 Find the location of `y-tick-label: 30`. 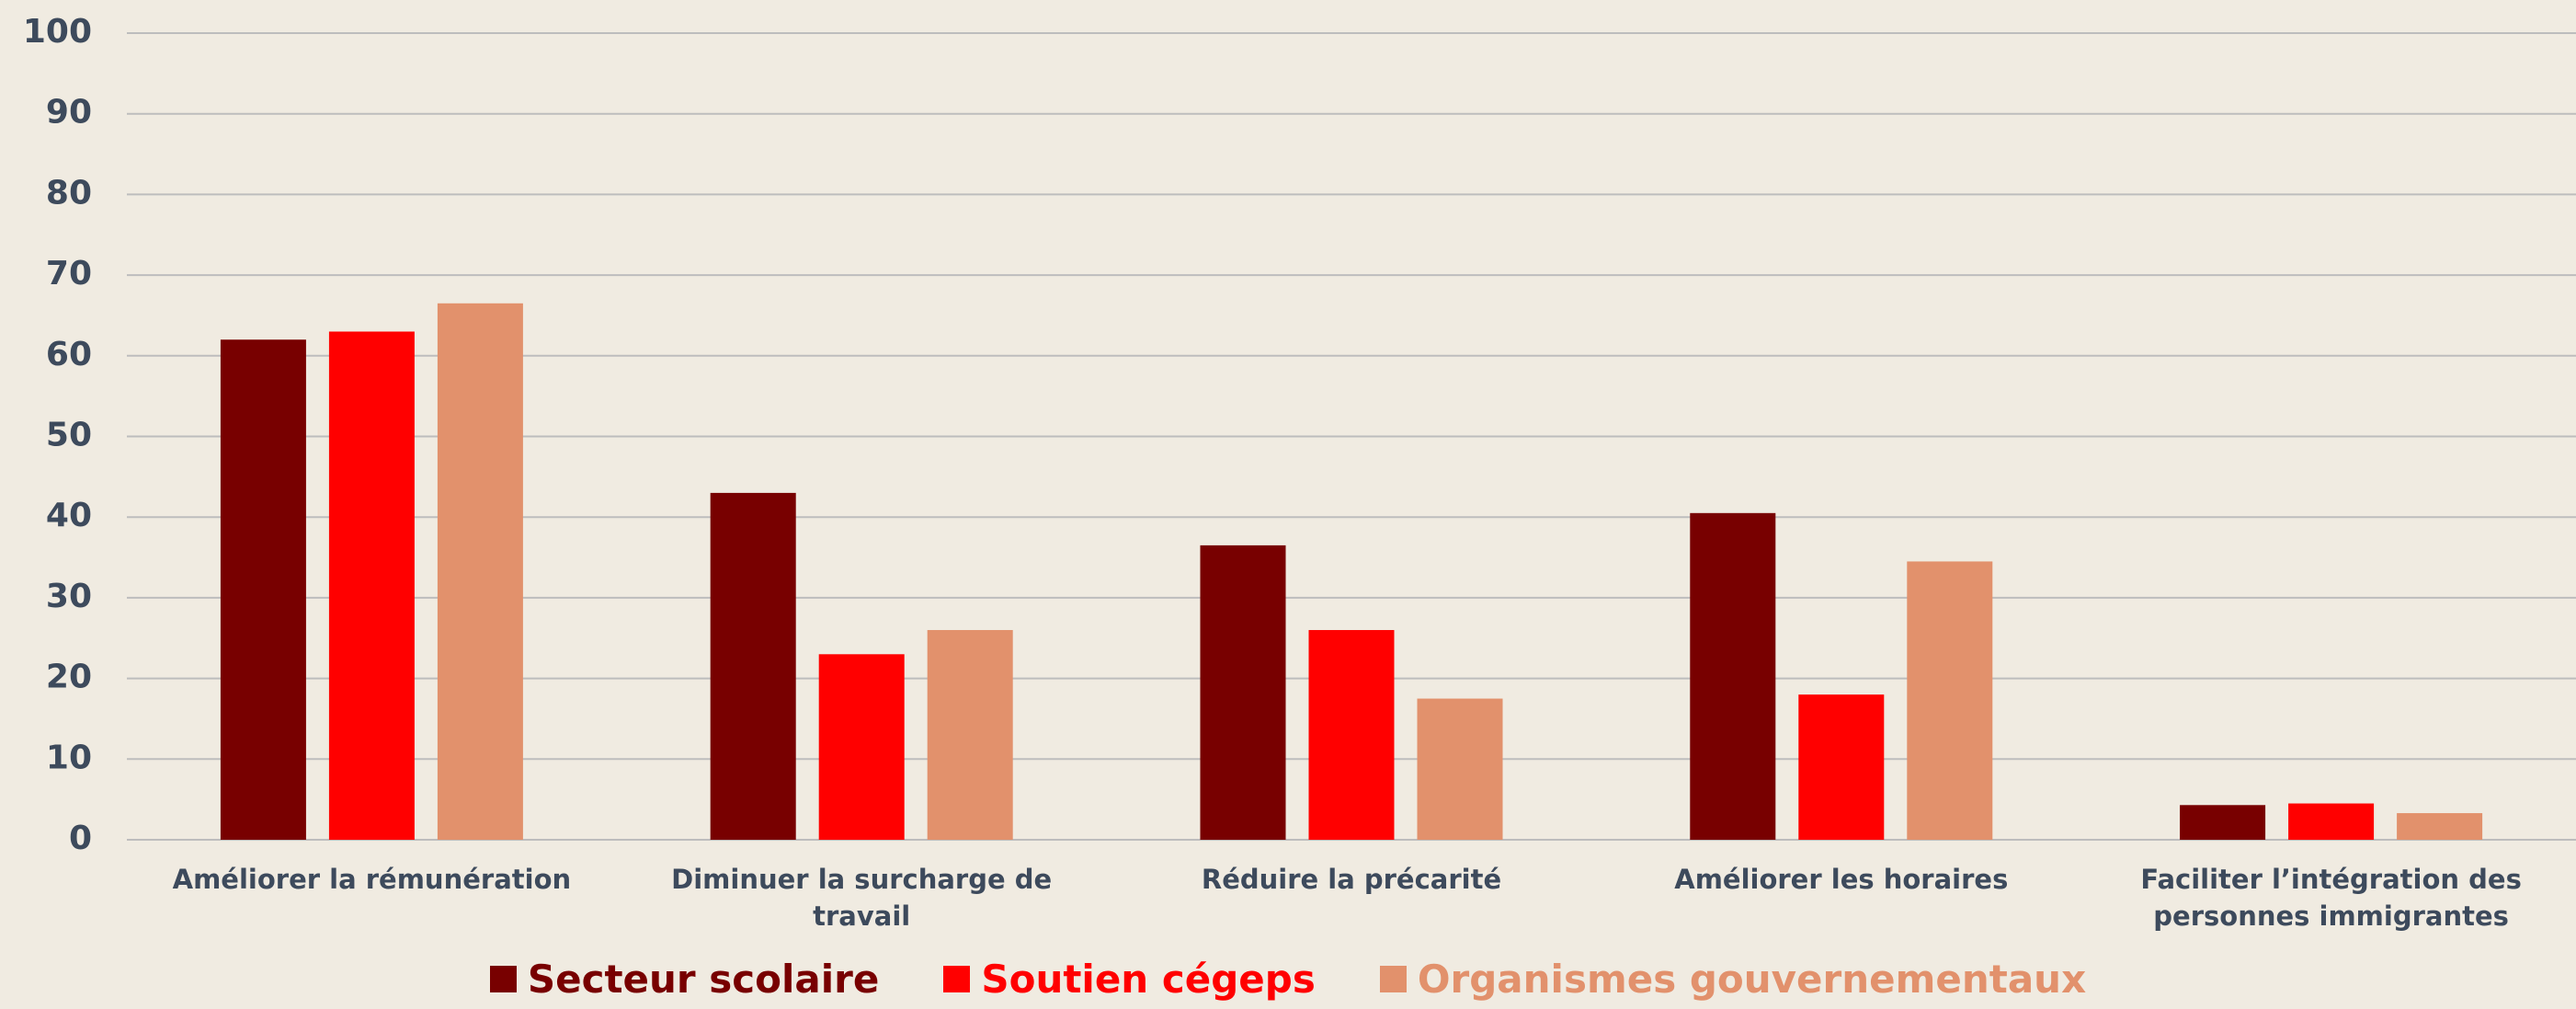

y-tick-label: 30 is located at coordinates (69, 596).